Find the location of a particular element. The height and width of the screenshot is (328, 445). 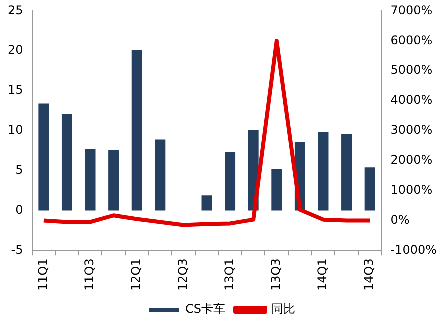

y2-tick-label: 6000% is located at coordinates (411, 40).